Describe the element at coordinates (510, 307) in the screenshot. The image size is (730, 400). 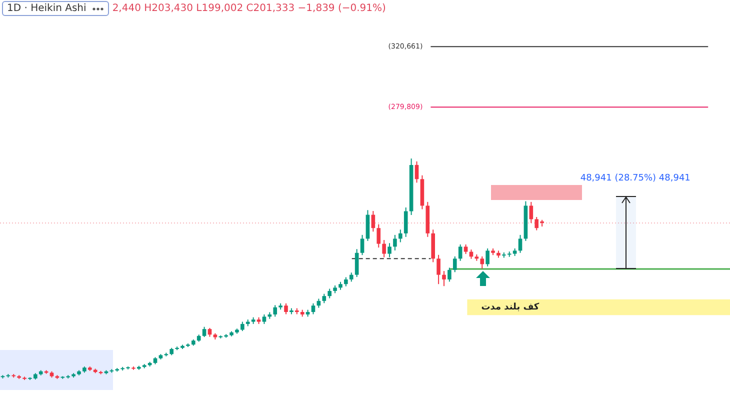
I see `band-label: کف بلند مدت` at that location.